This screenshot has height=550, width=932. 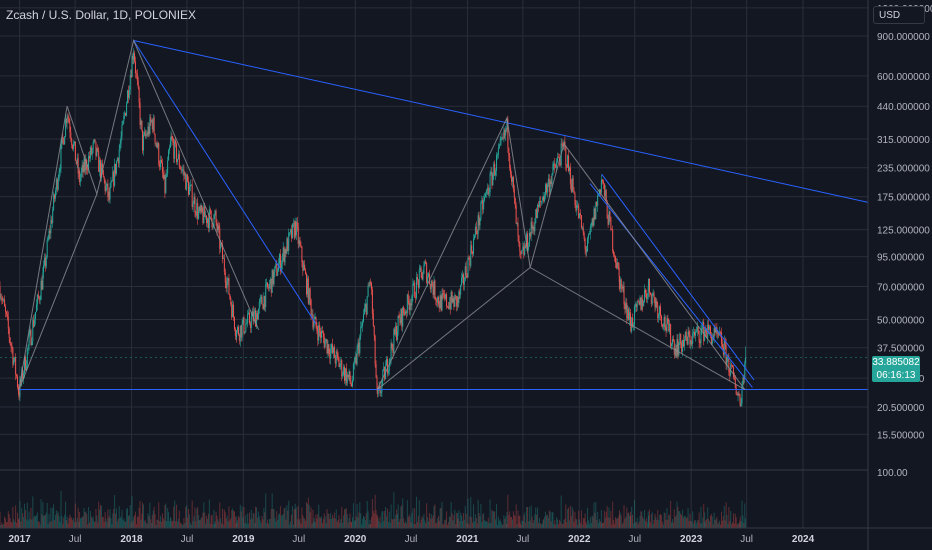 I want to click on time-tick-label: Jul, so click(x=634, y=539).